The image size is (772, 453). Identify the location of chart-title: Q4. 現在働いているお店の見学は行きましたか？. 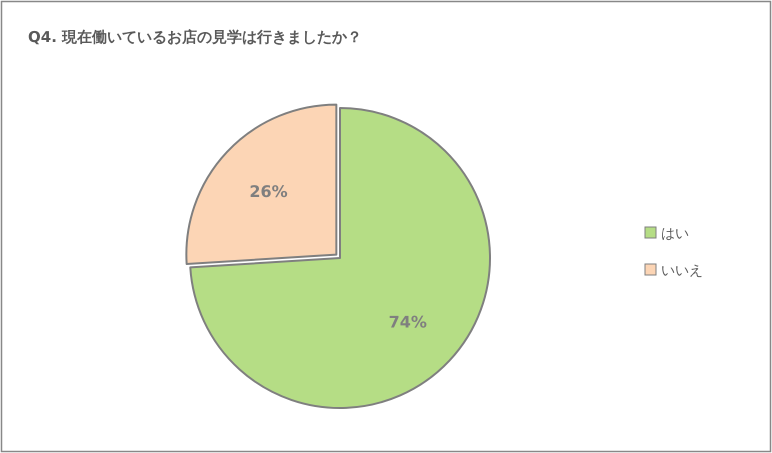
(195, 37).